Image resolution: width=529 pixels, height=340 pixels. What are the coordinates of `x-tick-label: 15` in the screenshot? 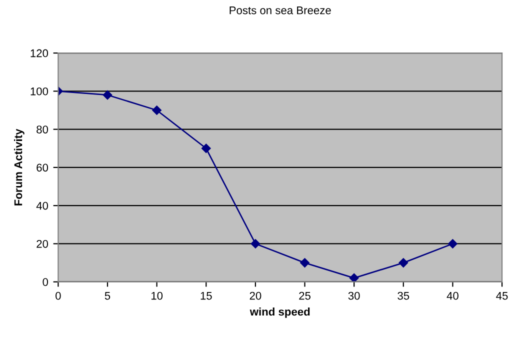 It's located at (206, 296).